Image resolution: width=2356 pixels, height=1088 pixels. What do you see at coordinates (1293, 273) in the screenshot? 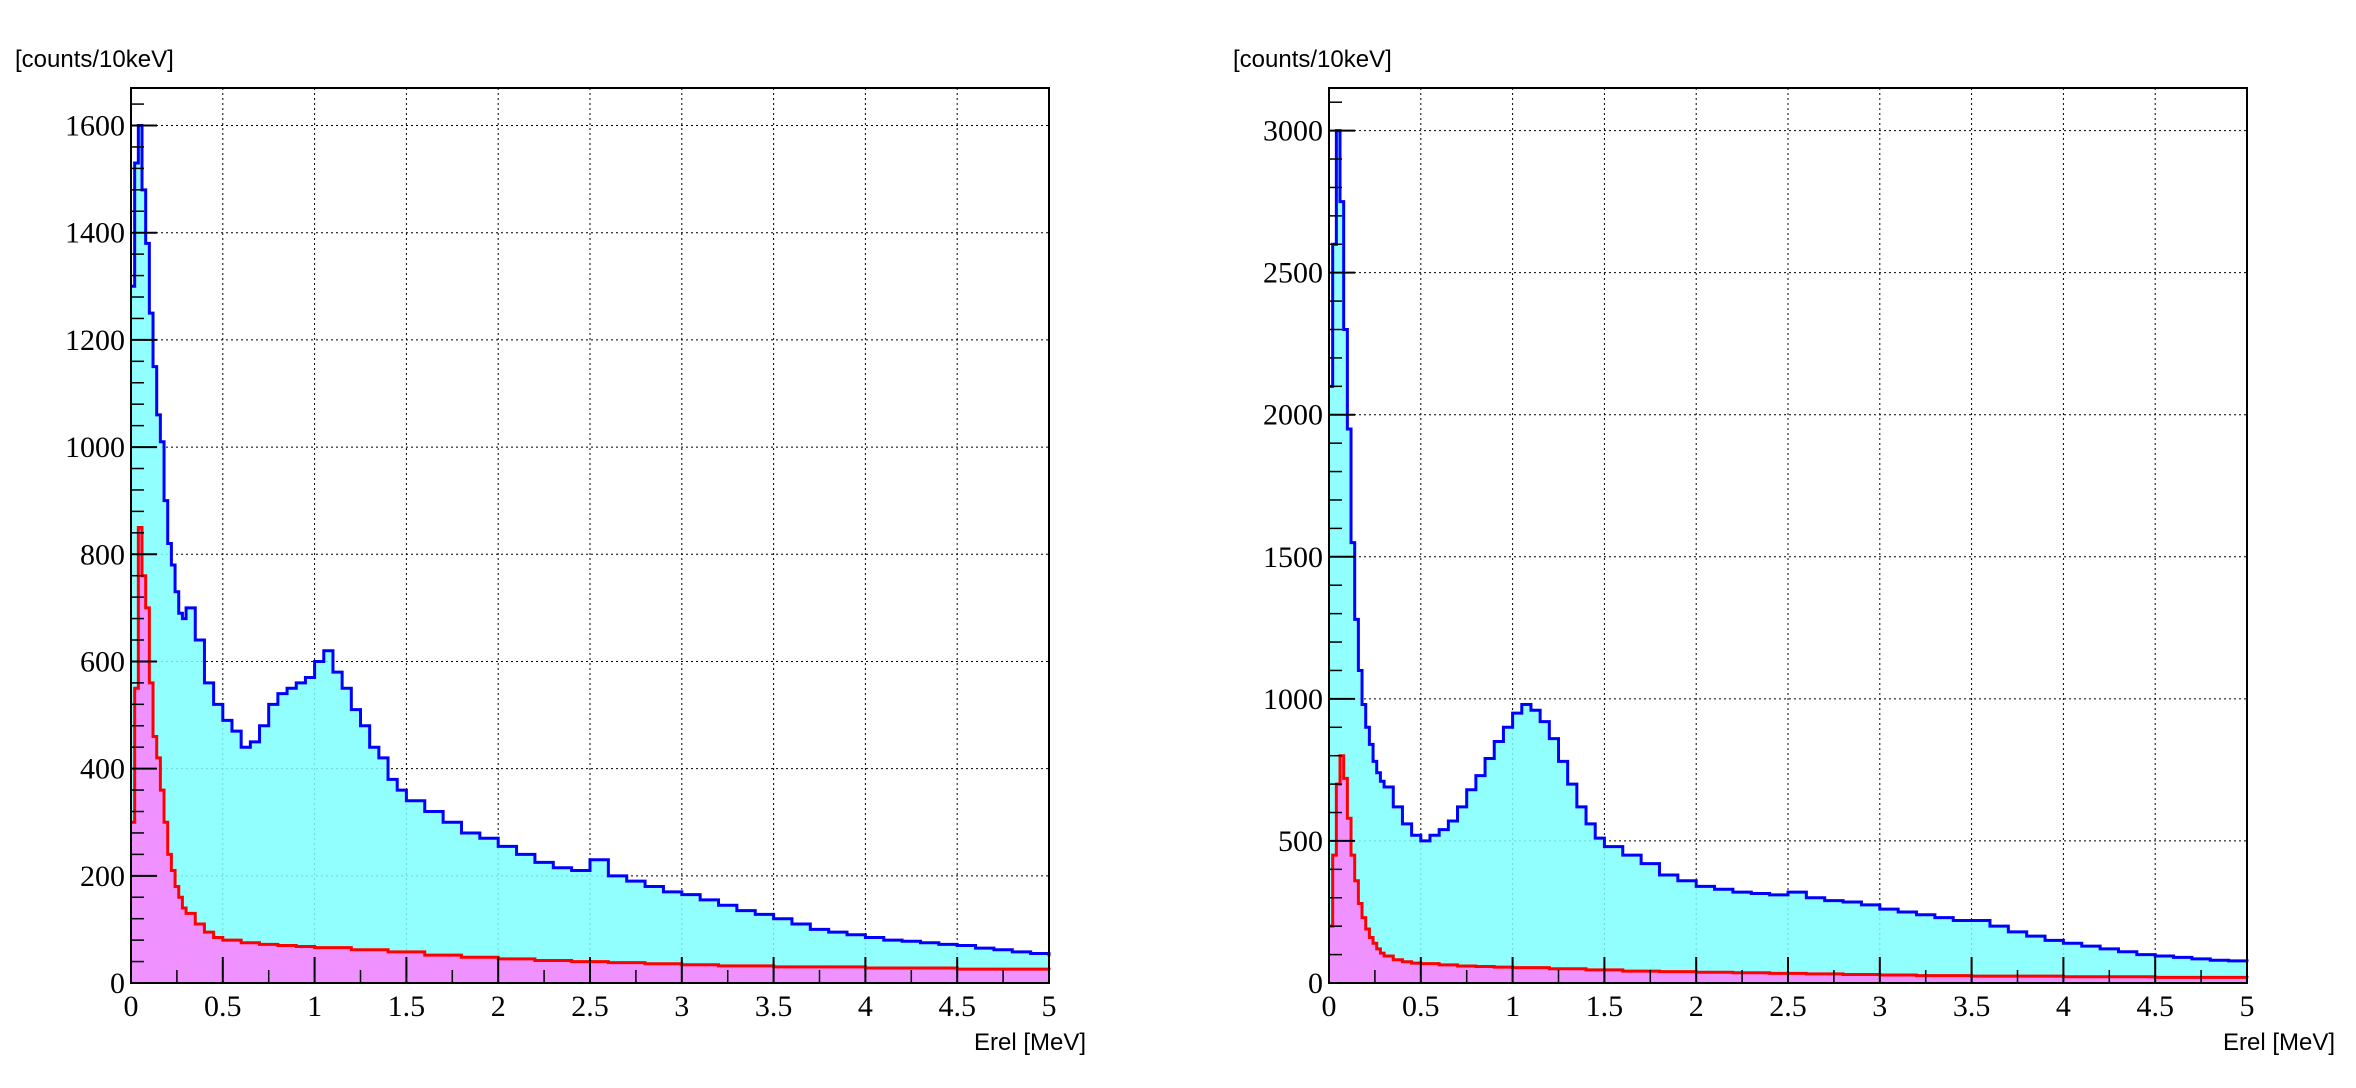
I see `y-tick-label: 2500` at bounding box center [1293, 273].